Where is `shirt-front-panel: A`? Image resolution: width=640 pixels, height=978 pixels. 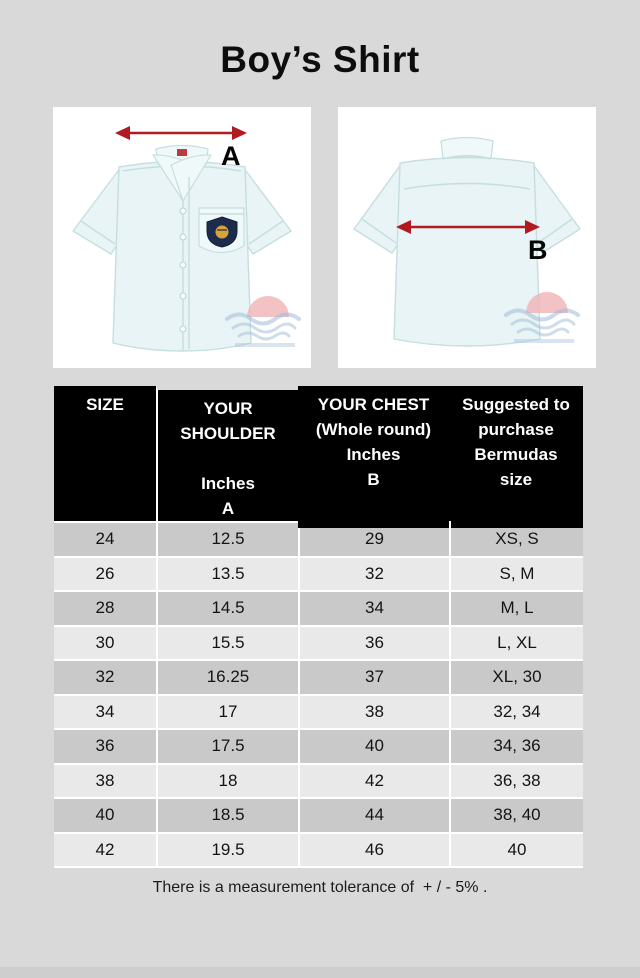 shirt-front-panel: A is located at coordinates (182, 237).